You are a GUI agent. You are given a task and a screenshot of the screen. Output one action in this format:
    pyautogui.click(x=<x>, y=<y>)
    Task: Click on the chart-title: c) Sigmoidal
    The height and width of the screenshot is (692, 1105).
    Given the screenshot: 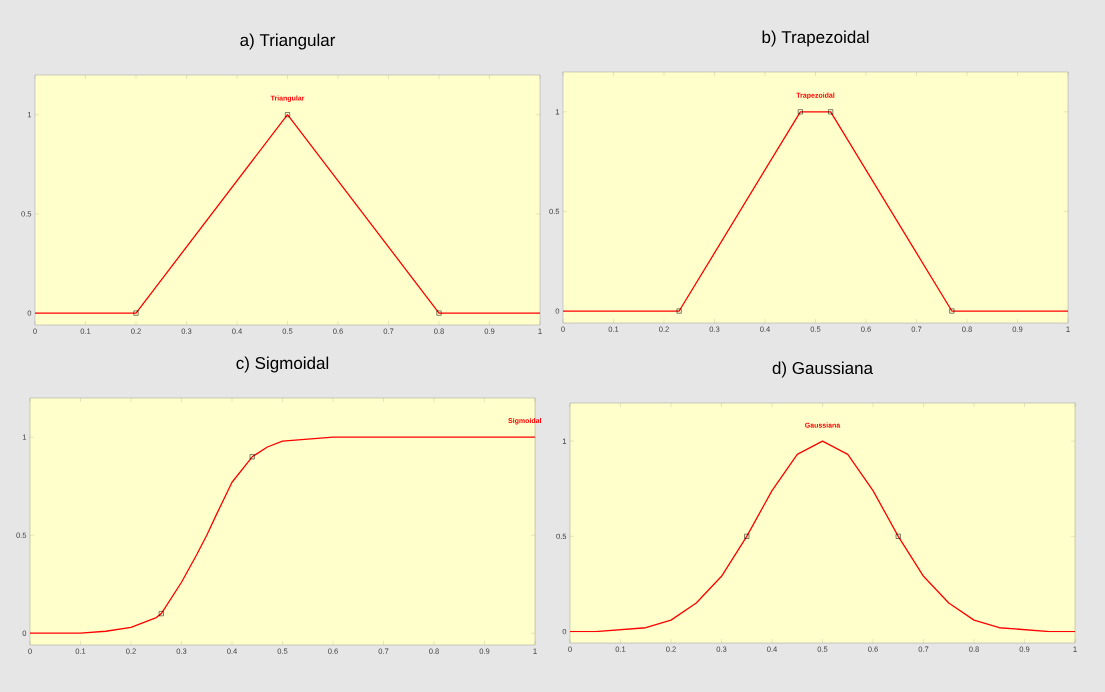 What is the action you would take?
    pyautogui.click(x=282, y=364)
    